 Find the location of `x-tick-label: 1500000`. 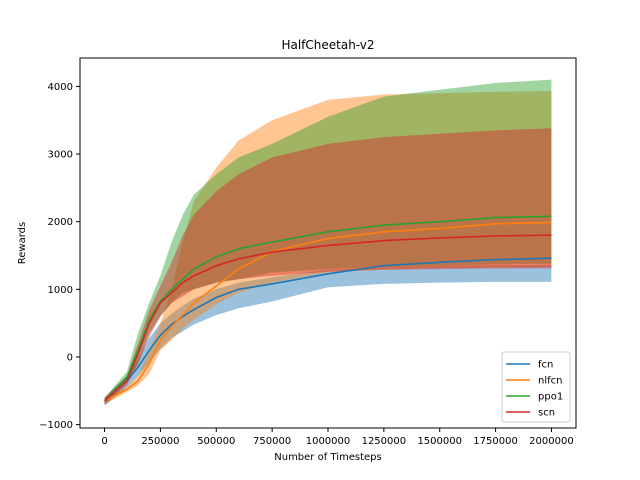

x-tick-label: 1500000 is located at coordinates (439, 441).